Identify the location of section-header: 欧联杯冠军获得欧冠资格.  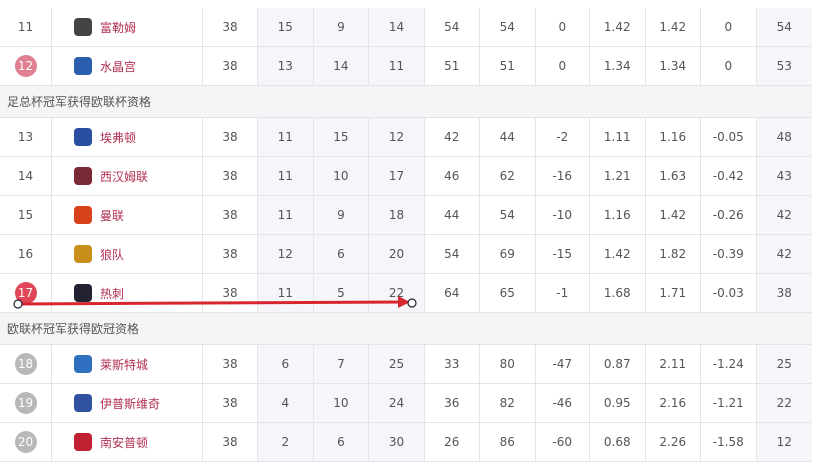
(406, 329).